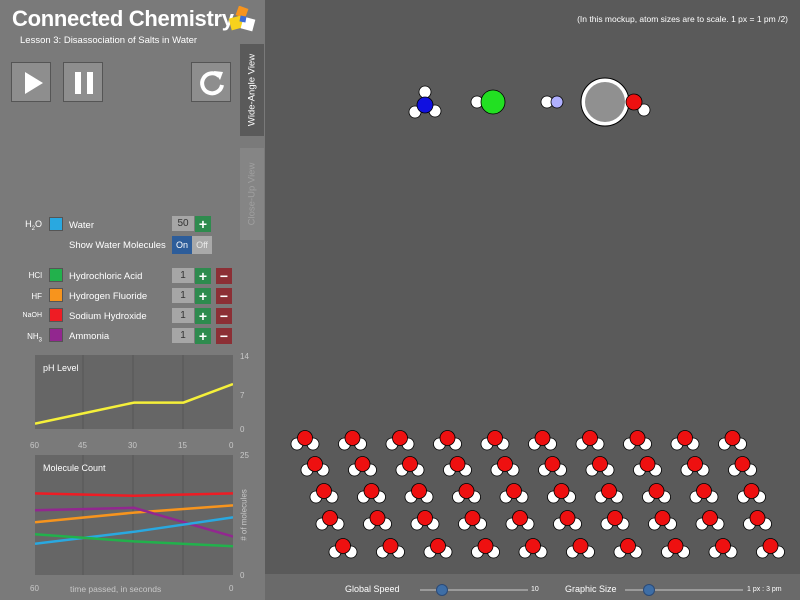  I want to click on tab-wide-angle-view: Wide-Angle View, so click(252, 90).